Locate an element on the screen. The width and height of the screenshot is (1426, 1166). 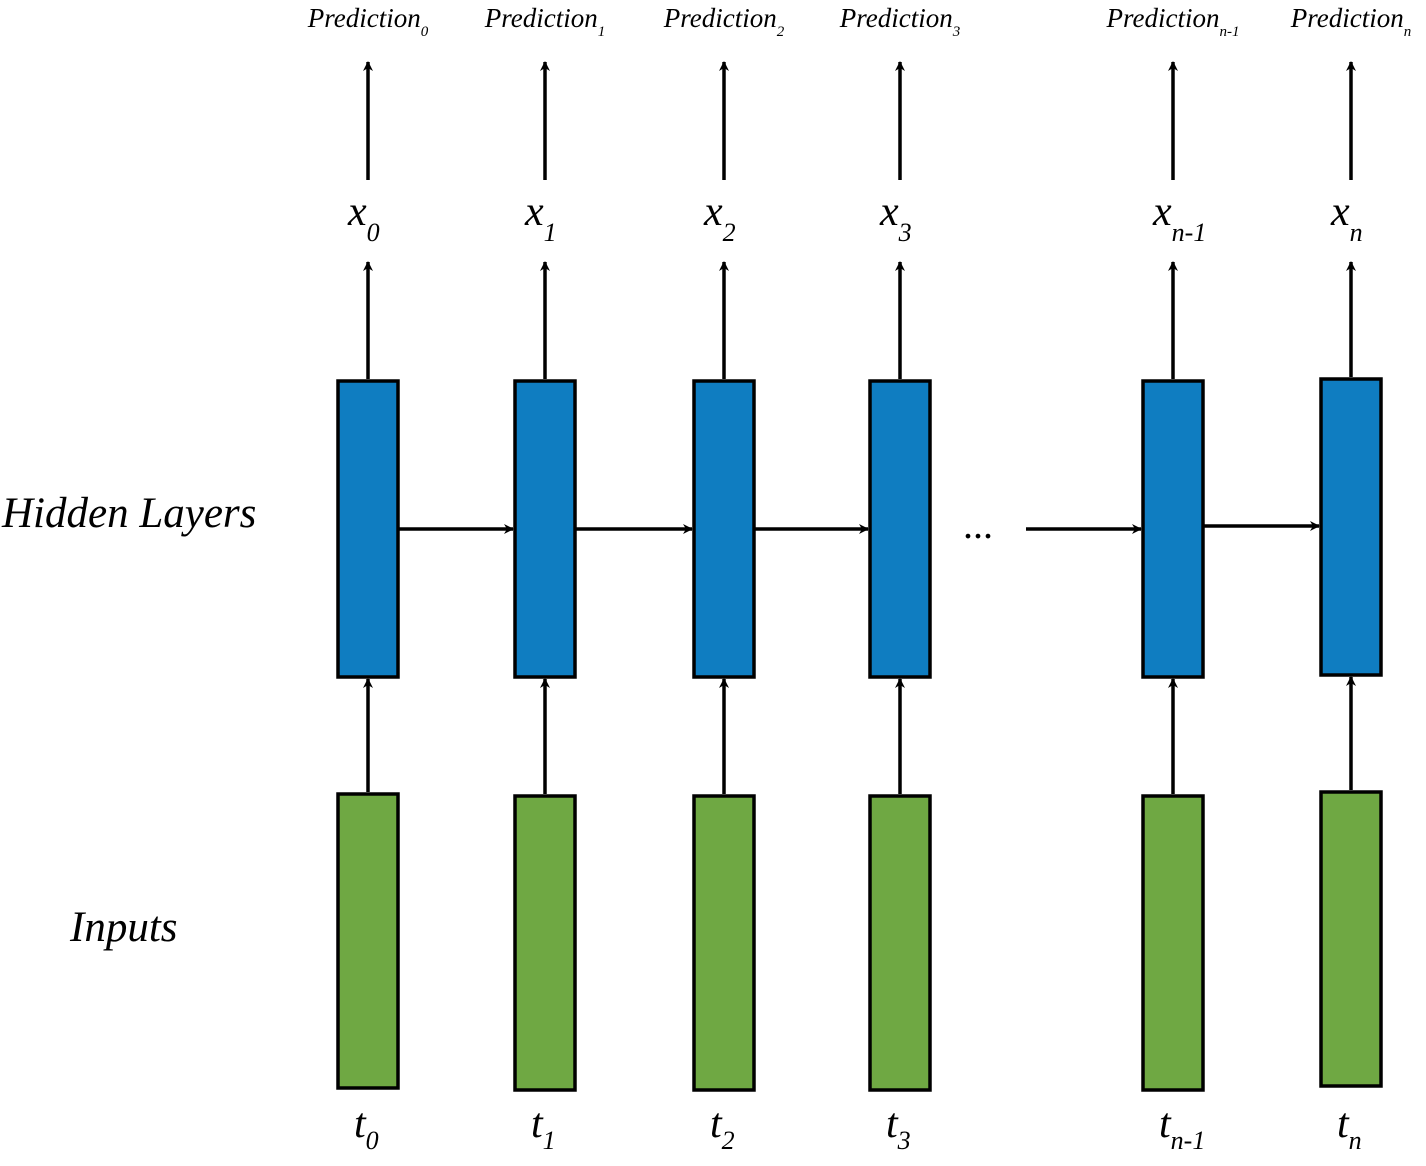
prediction-label: Prediction1 is located at coordinates (544, 21).